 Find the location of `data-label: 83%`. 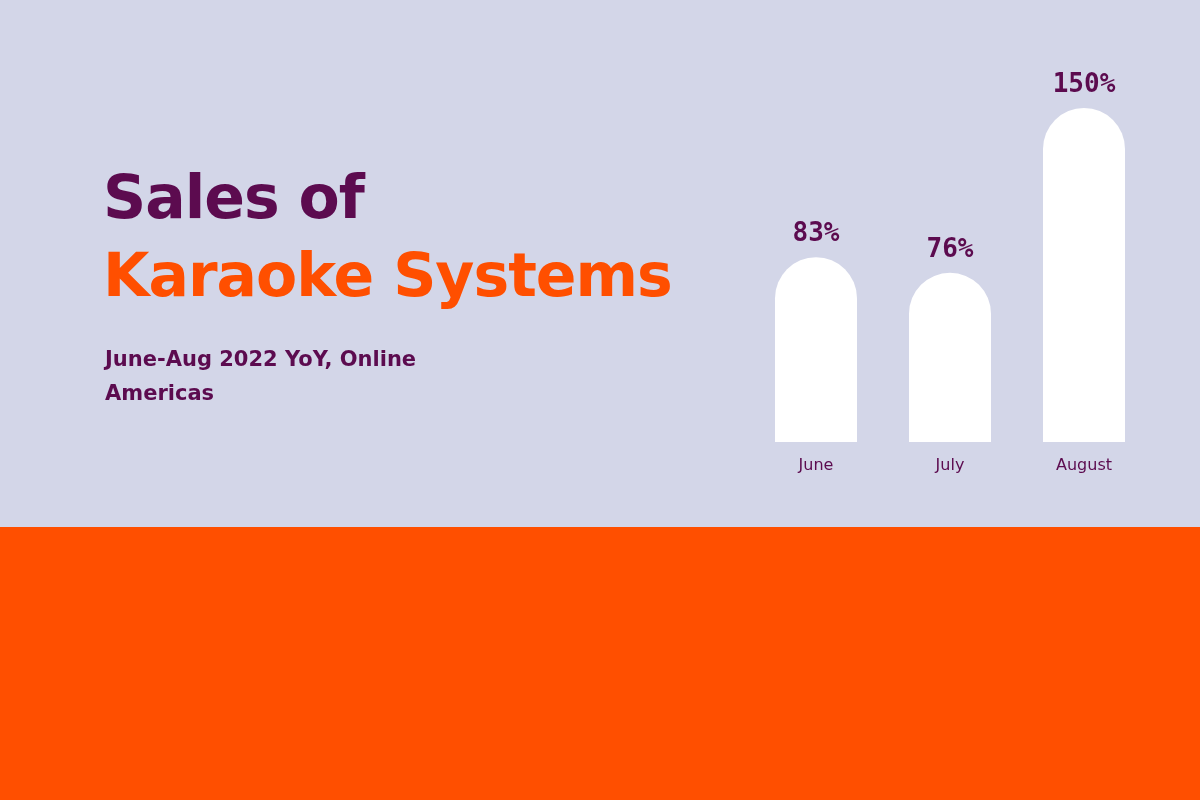

data-label: 83% is located at coordinates (816, 232).